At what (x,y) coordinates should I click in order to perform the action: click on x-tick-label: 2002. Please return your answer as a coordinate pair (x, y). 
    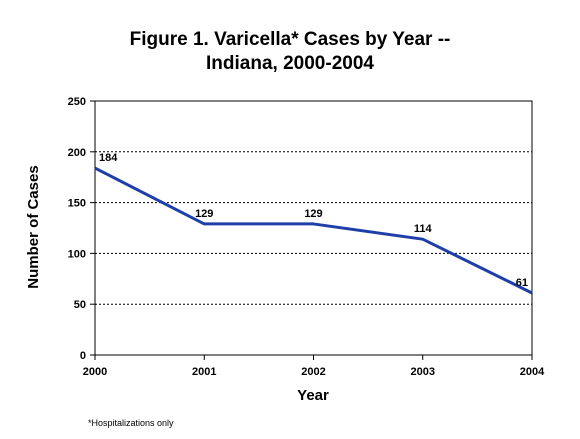
    Looking at the image, I should click on (313, 372).